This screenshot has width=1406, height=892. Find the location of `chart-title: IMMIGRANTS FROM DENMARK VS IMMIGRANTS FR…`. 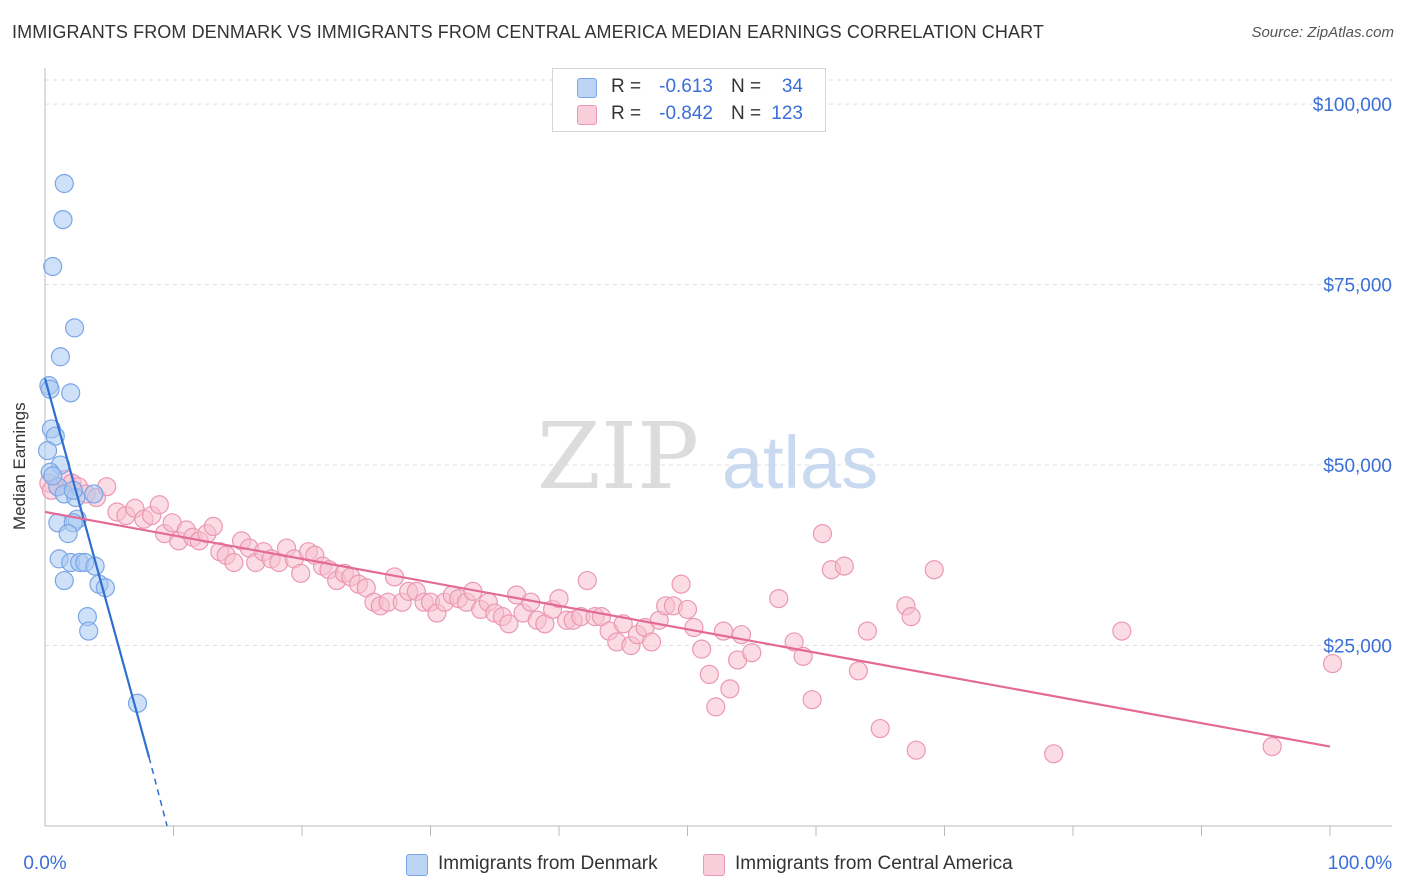

chart-title: IMMIGRANTS FROM DENMARK VS IMMIGRANTS FR… is located at coordinates (528, 32).